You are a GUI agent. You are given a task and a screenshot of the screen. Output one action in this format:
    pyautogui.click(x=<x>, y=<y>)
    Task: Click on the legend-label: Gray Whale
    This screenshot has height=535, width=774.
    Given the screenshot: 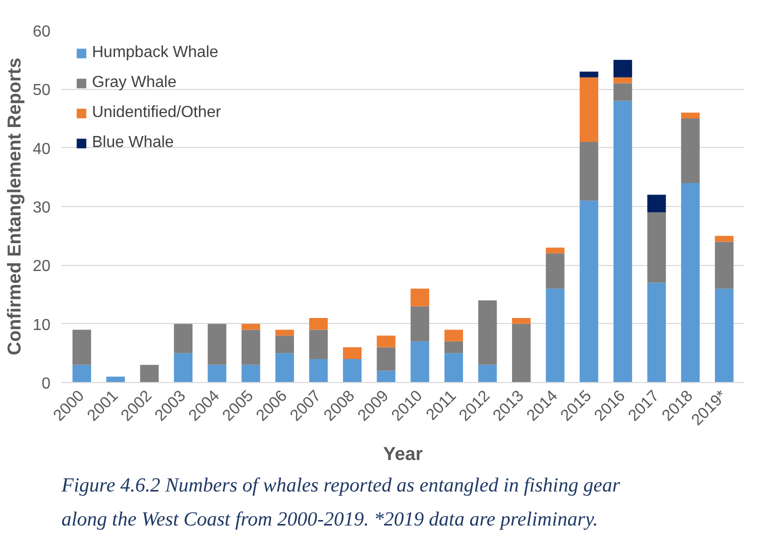 What is the action you would take?
    pyautogui.click(x=134, y=83)
    